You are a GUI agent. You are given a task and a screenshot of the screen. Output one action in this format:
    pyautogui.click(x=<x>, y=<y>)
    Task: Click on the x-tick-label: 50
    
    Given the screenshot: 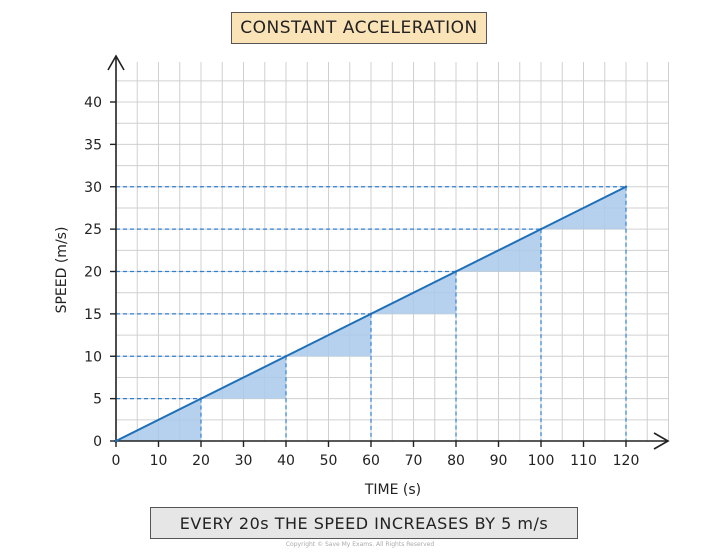 What is the action you would take?
    pyautogui.click(x=329, y=461)
    